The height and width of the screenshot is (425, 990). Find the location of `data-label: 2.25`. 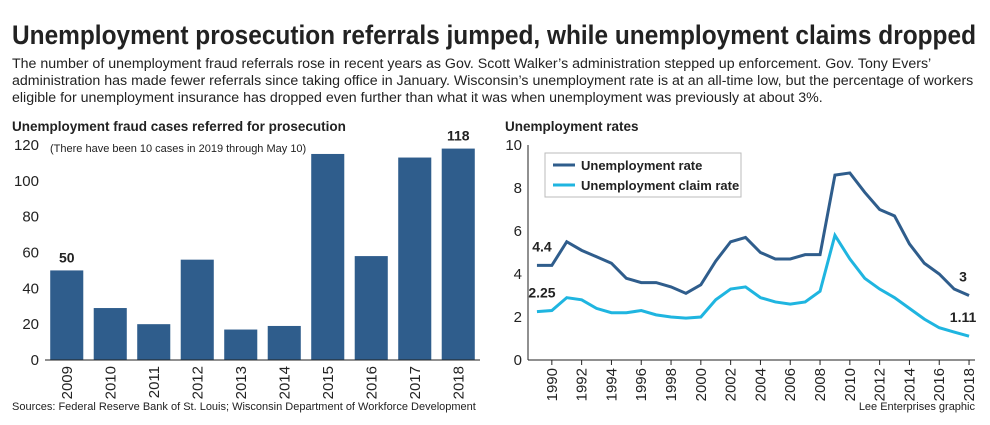

data-label: 2.25 is located at coordinates (541, 293).